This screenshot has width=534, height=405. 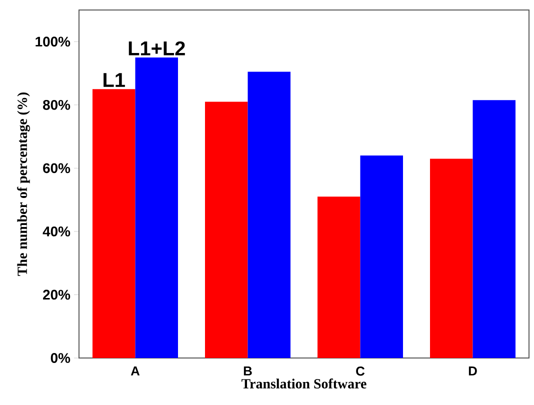 What do you see at coordinates (56, 295) in the screenshot?
I see `y-tick-label: 20%` at bounding box center [56, 295].